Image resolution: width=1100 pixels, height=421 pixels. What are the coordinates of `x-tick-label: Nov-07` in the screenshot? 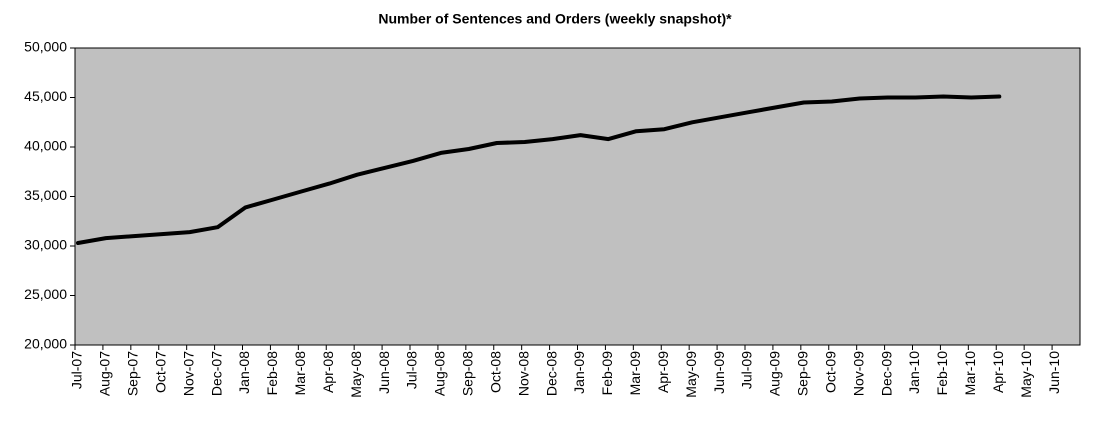 It's located at (188, 373).